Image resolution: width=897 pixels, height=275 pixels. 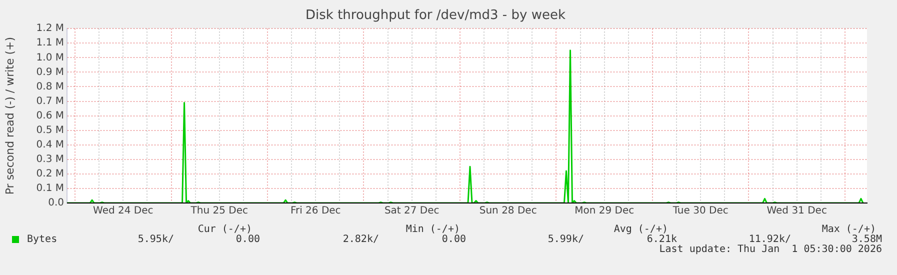 What do you see at coordinates (641, 229) in the screenshot?
I see `text: Avg (-/+)` at bounding box center [641, 229].